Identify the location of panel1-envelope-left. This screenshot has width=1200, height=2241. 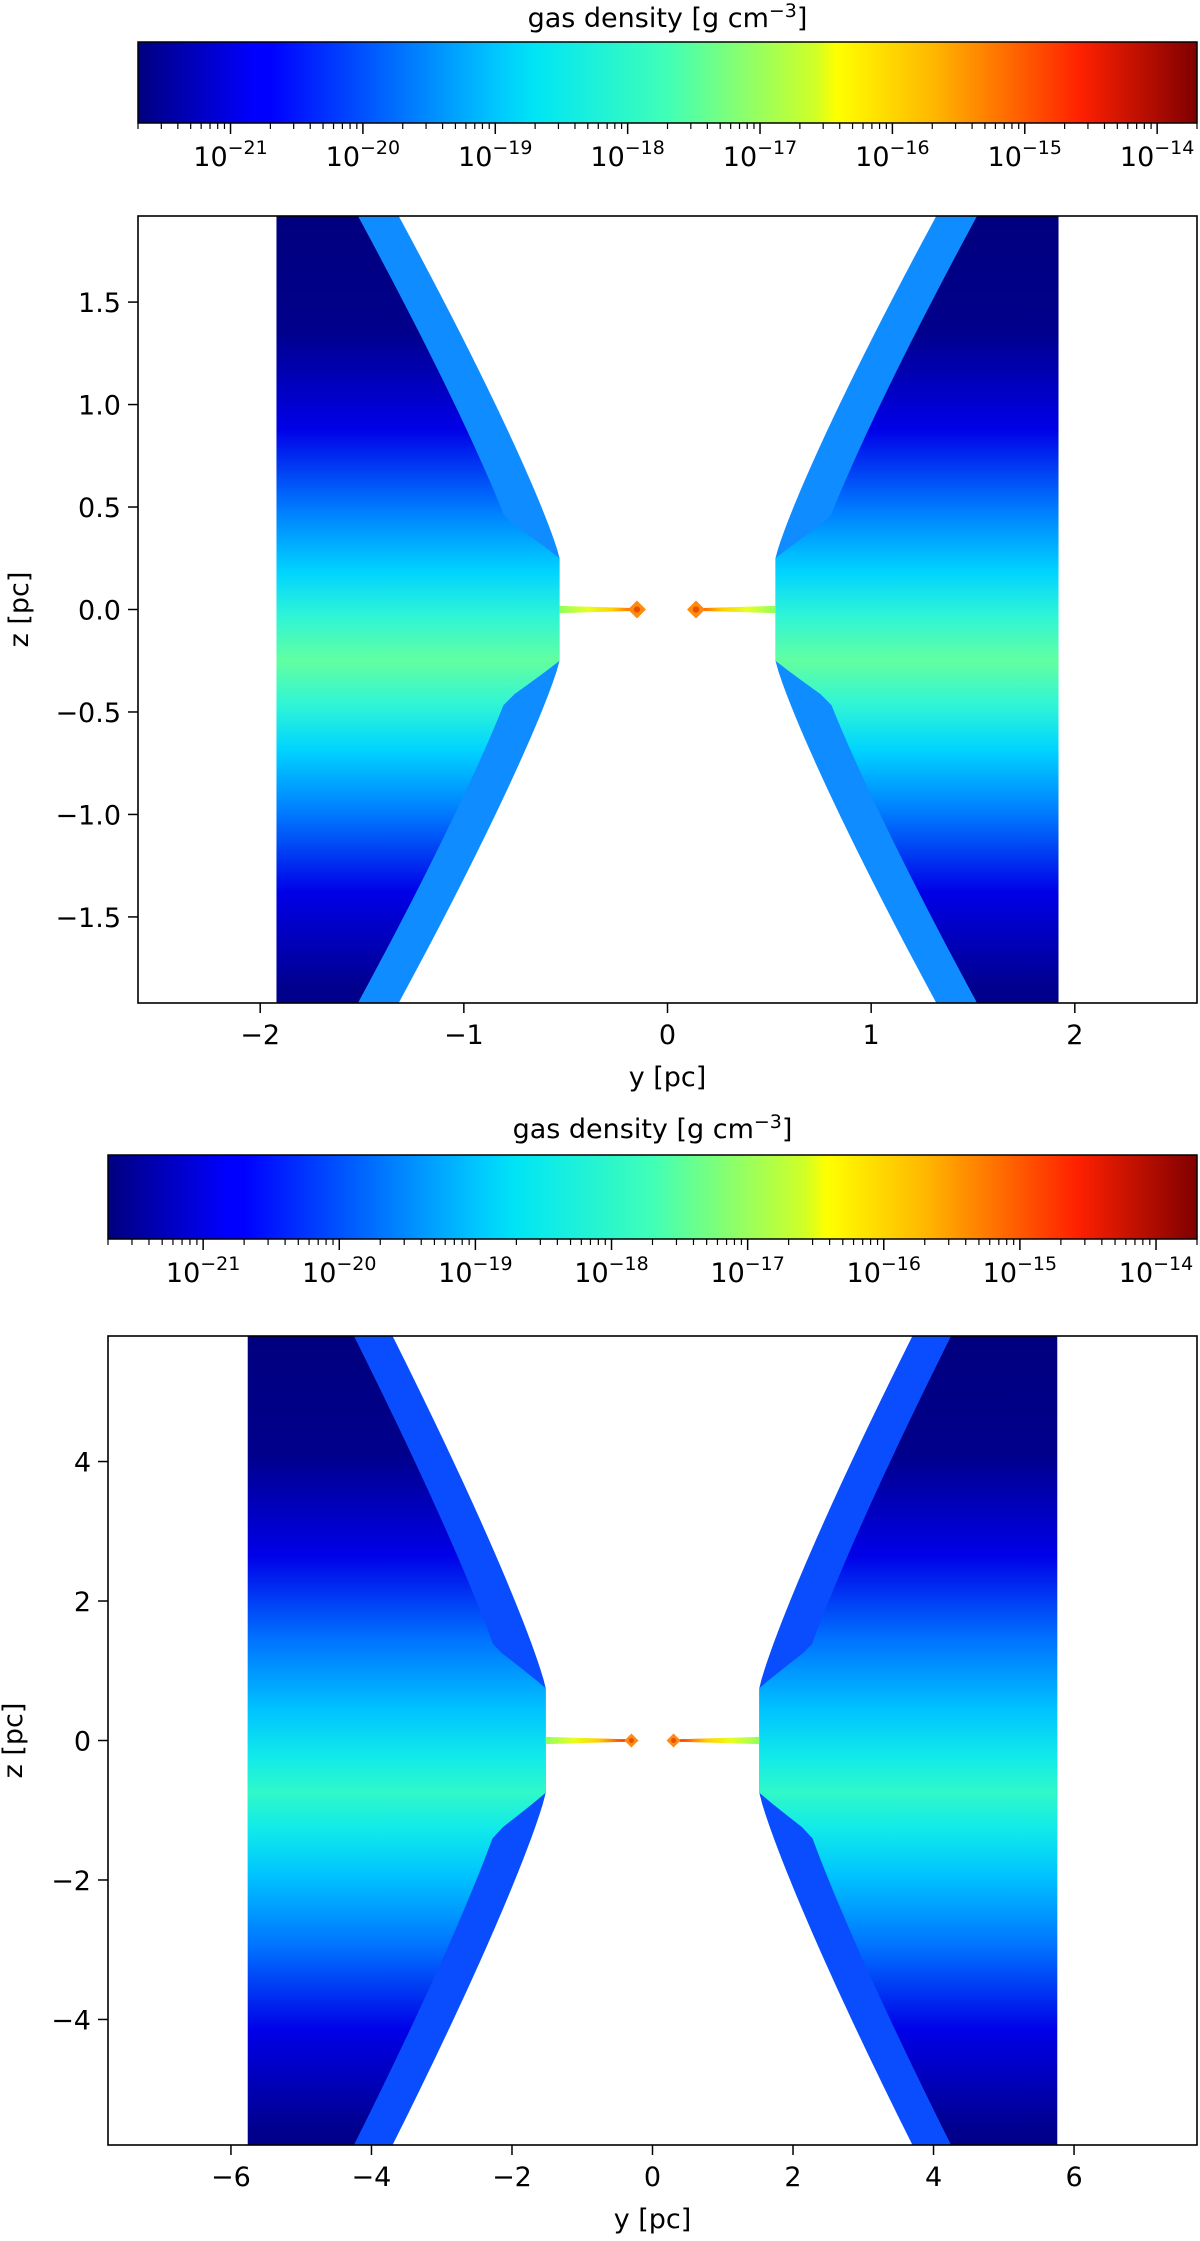
(418, 609).